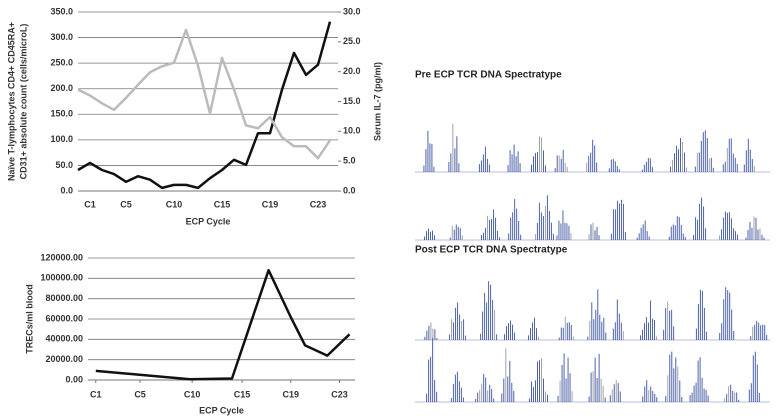 Image resolution: width=780 pixels, height=419 pixels. I want to click on y-axis-label: Naïve T-lymphocytes CD4+ CD45RA+, so click(11, 101).